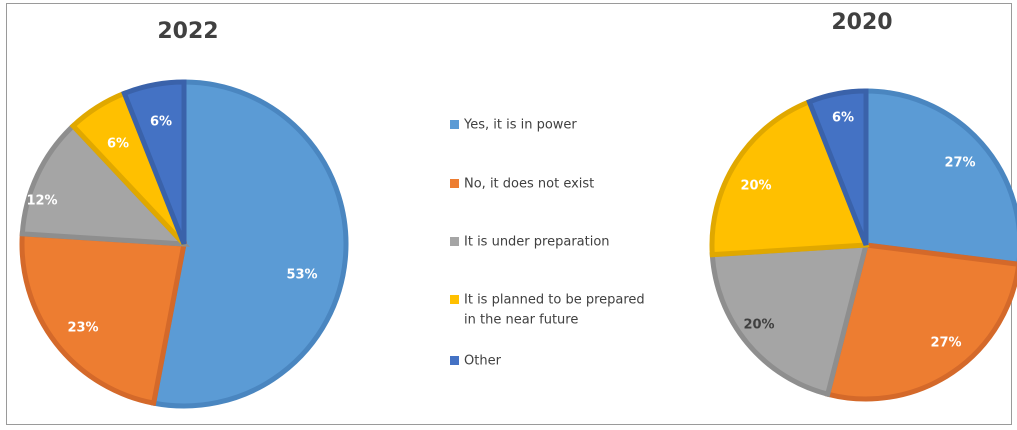 This screenshot has height=430, width=1017. What do you see at coordinates (837, 167) in the screenshot?
I see `pie-2020-slice-other` at bounding box center [837, 167].